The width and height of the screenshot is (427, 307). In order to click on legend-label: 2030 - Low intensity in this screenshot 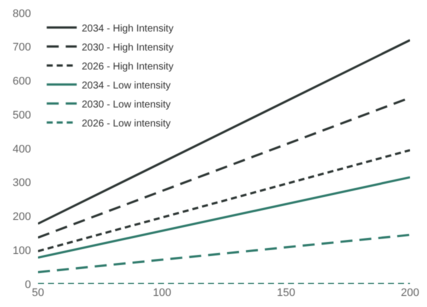, I will do `click(126, 104)`.